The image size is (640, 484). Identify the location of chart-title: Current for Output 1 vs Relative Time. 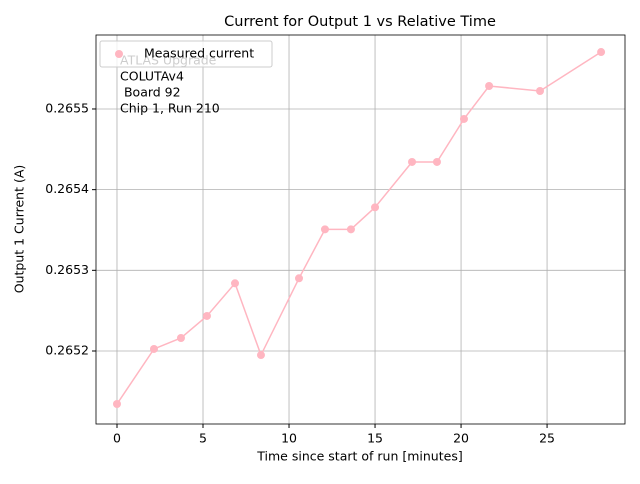
(360, 22).